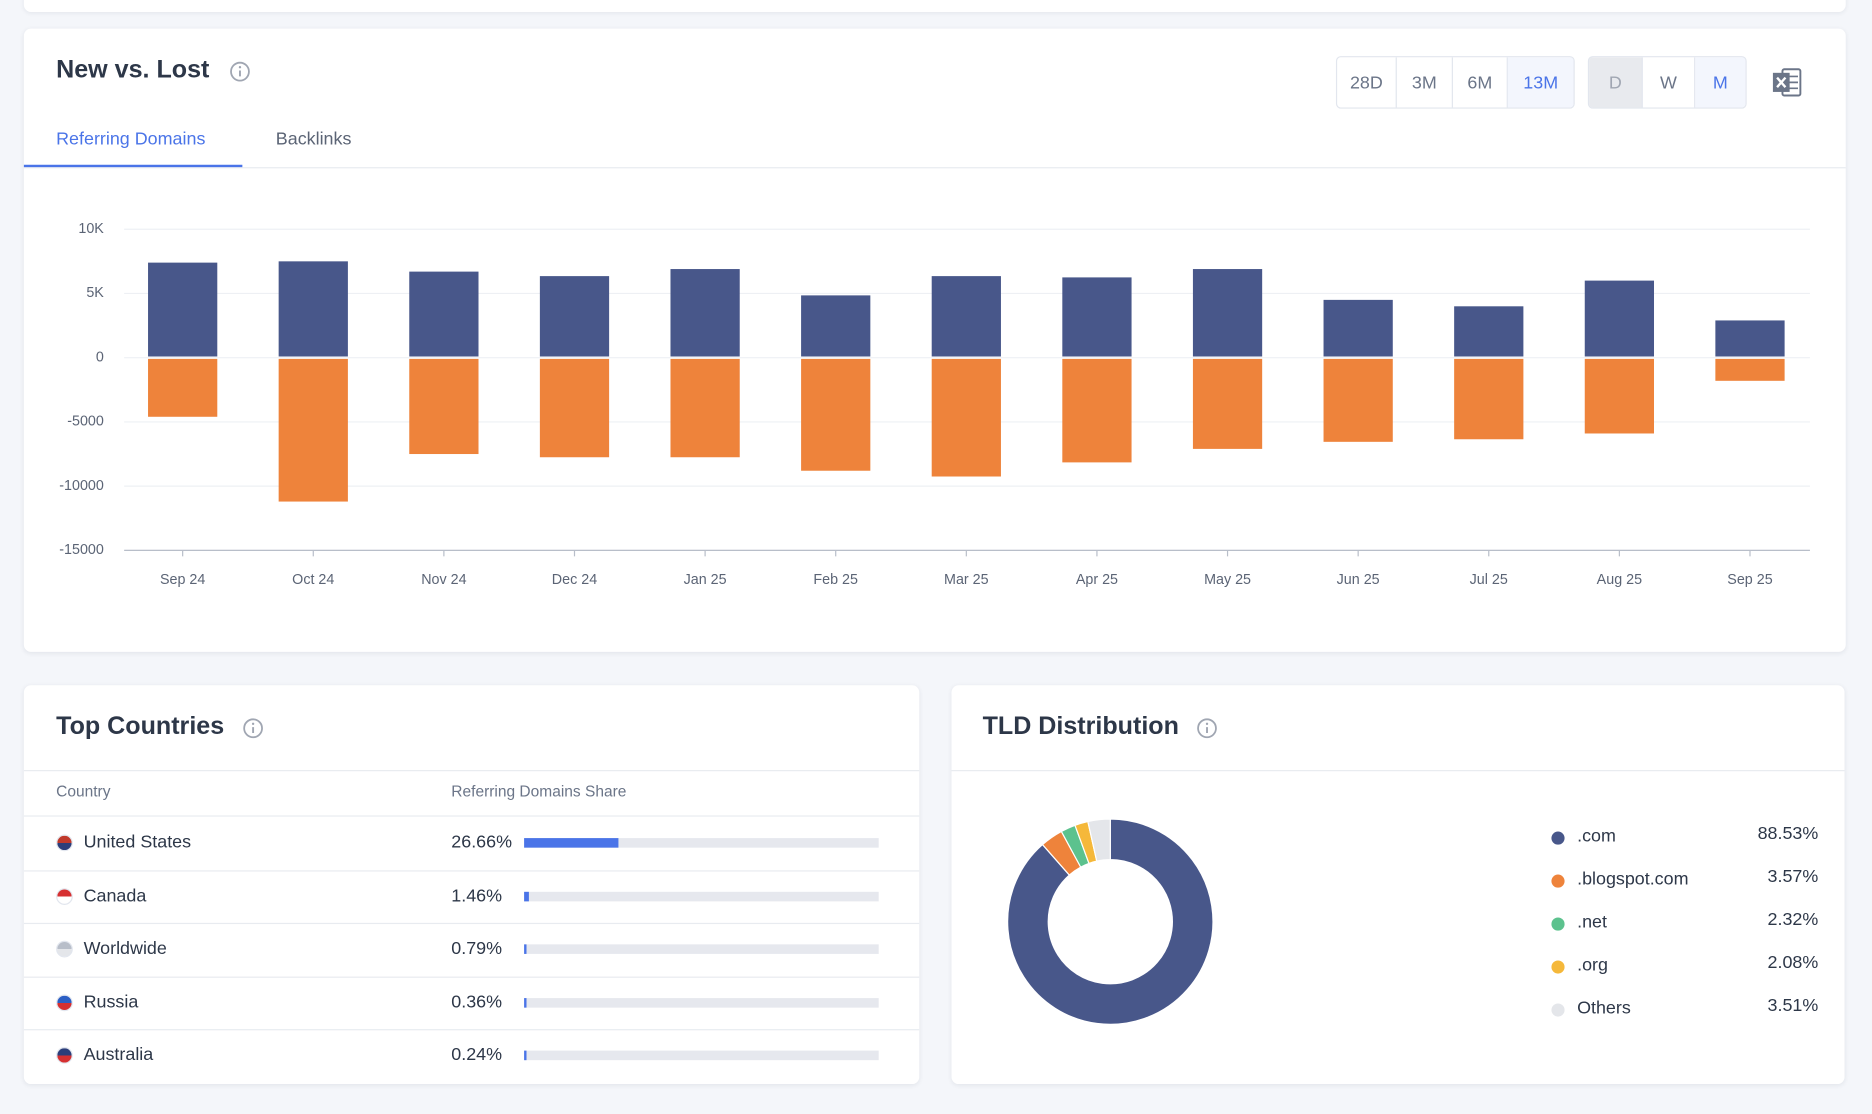 This screenshot has width=1872, height=1114. Describe the element at coordinates (1788, 833) in the screenshot. I see `legend-value: 88.53%` at that location.